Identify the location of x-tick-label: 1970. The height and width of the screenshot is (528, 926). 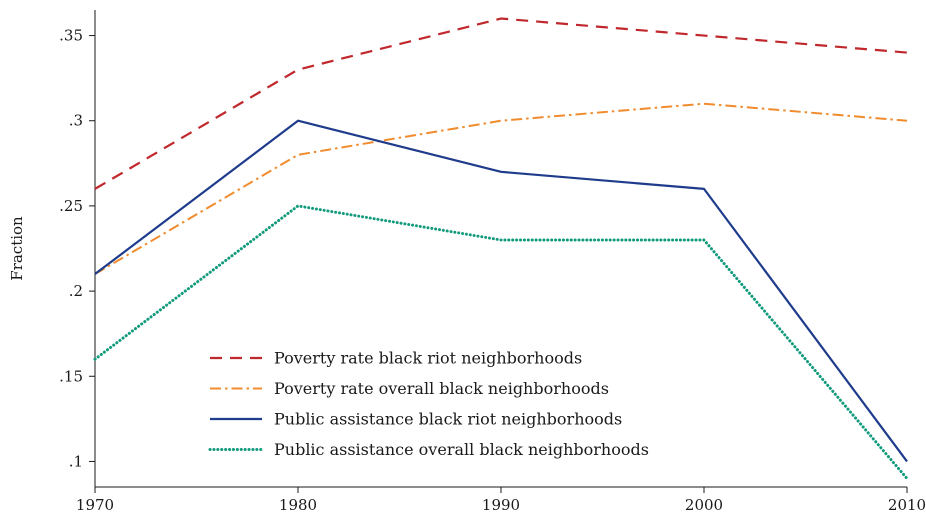
(95, 505).